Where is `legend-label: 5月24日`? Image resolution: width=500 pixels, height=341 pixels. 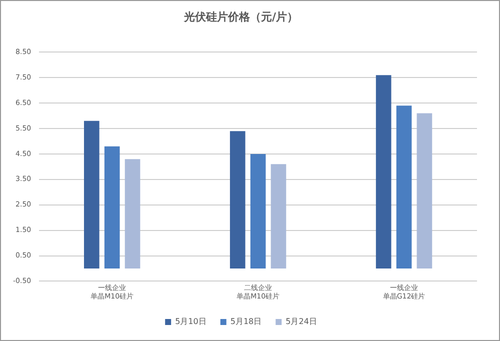 legend-label: 5月24日 is located at coordinates (301, 321).